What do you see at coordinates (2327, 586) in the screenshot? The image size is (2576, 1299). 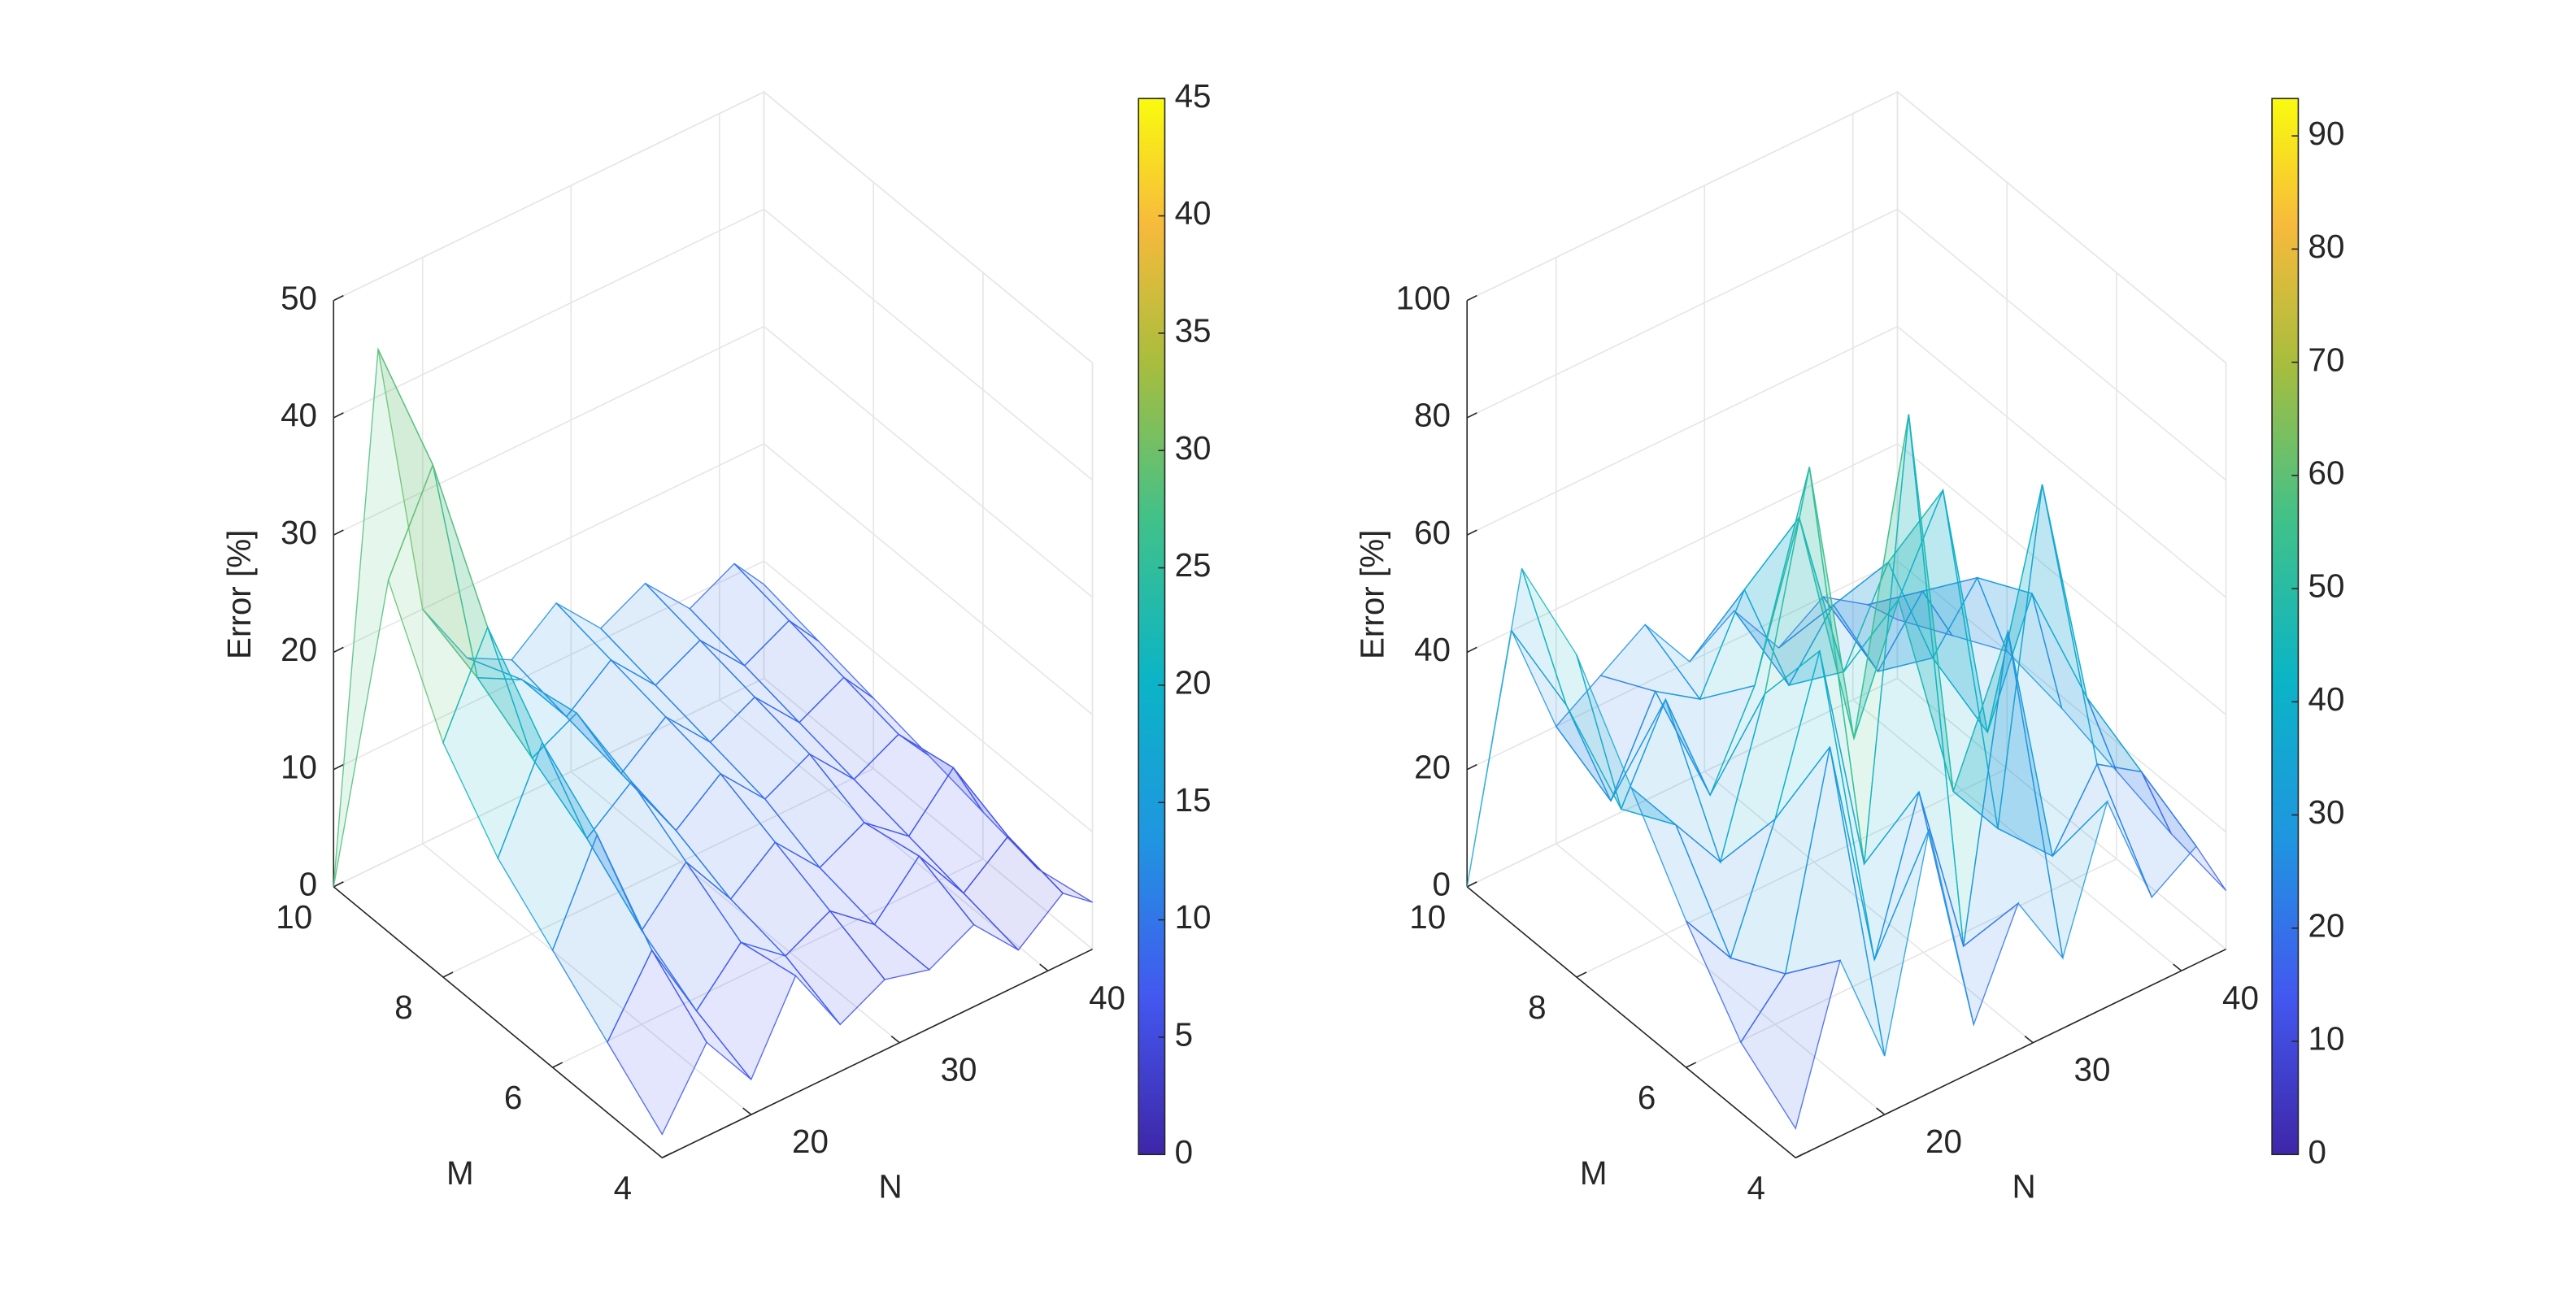 I see `colorbar-tick-label: 50` at bounding box center [2327, 586].